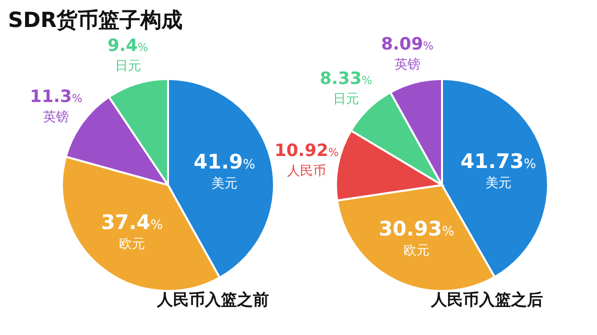  What do you see at coordinates (416, 228) in the screenshot?
I see `data-label: 30.93%` at bounding box center [416, 228].